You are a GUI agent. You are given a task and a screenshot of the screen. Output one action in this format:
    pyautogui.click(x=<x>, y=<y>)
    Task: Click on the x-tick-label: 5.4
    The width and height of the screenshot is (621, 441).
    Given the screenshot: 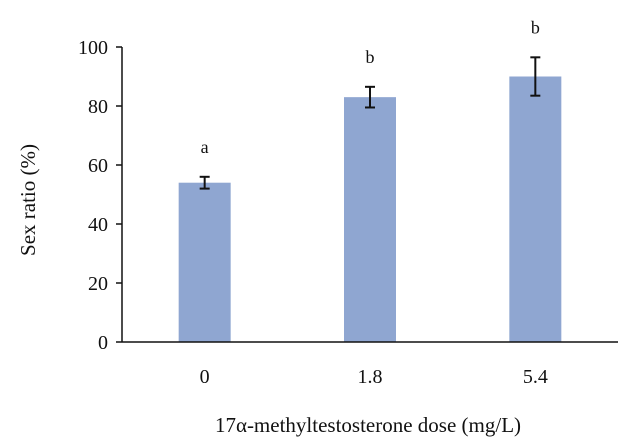 What is the action you would take?
    pyautogui.click(x=535, y=377)
    